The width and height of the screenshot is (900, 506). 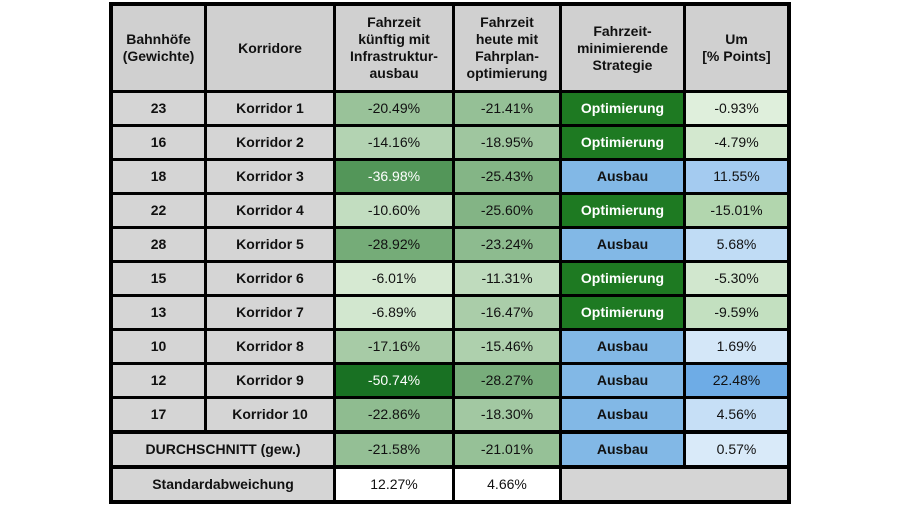 I want to click on row-travel-time-optimization: -16.47%, so click(x=507, y=312).